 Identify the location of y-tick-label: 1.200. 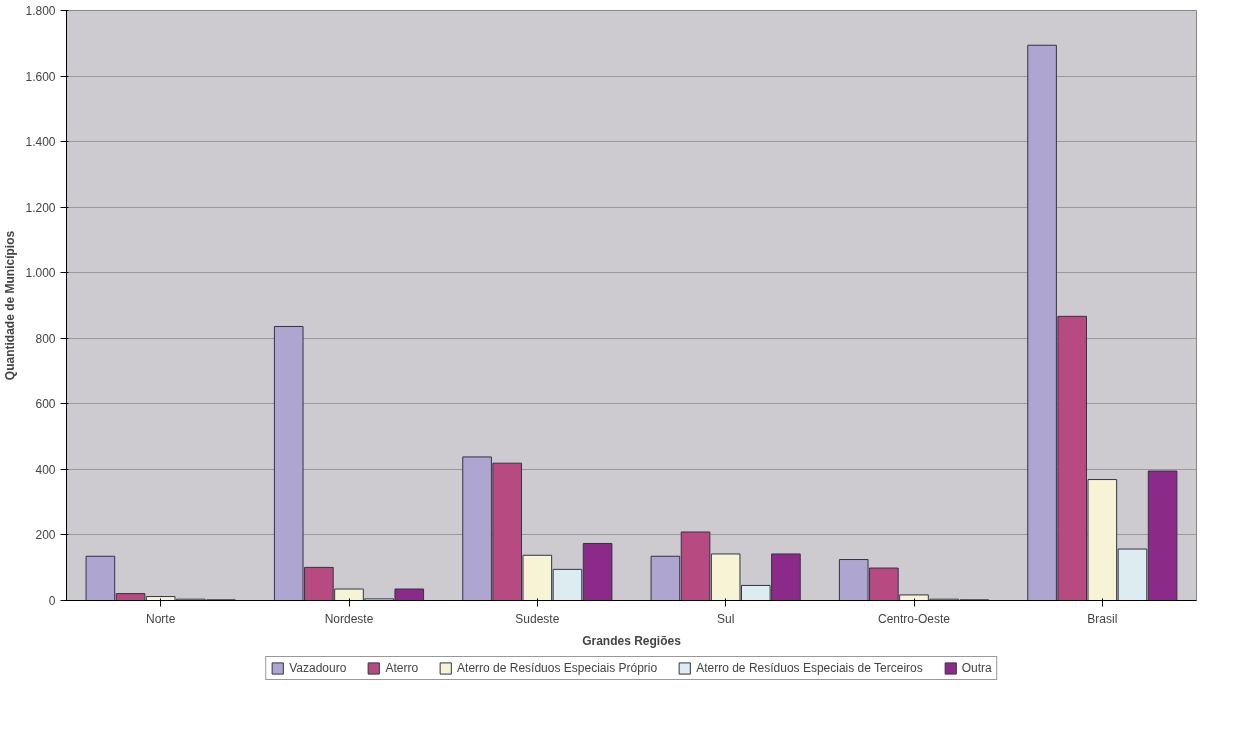
(40, 207).